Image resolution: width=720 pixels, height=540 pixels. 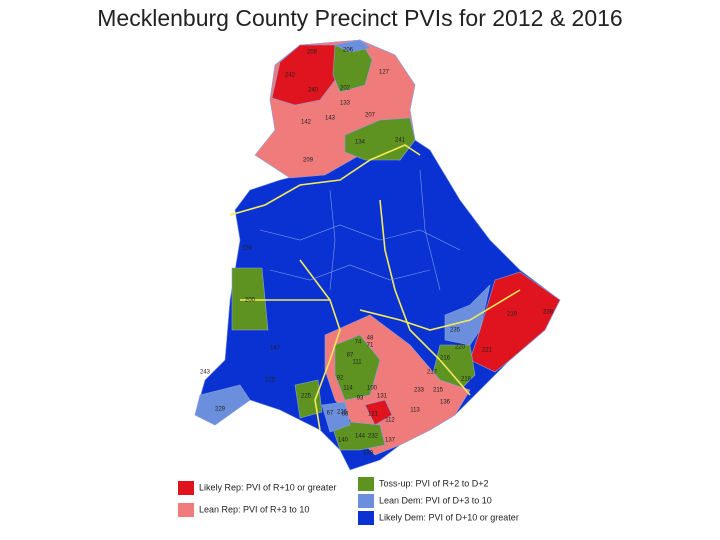 What do you see at coordinates (358, 343) in the screenshot?
I see `precinct-label: 74` at bounding box center [358, 343].